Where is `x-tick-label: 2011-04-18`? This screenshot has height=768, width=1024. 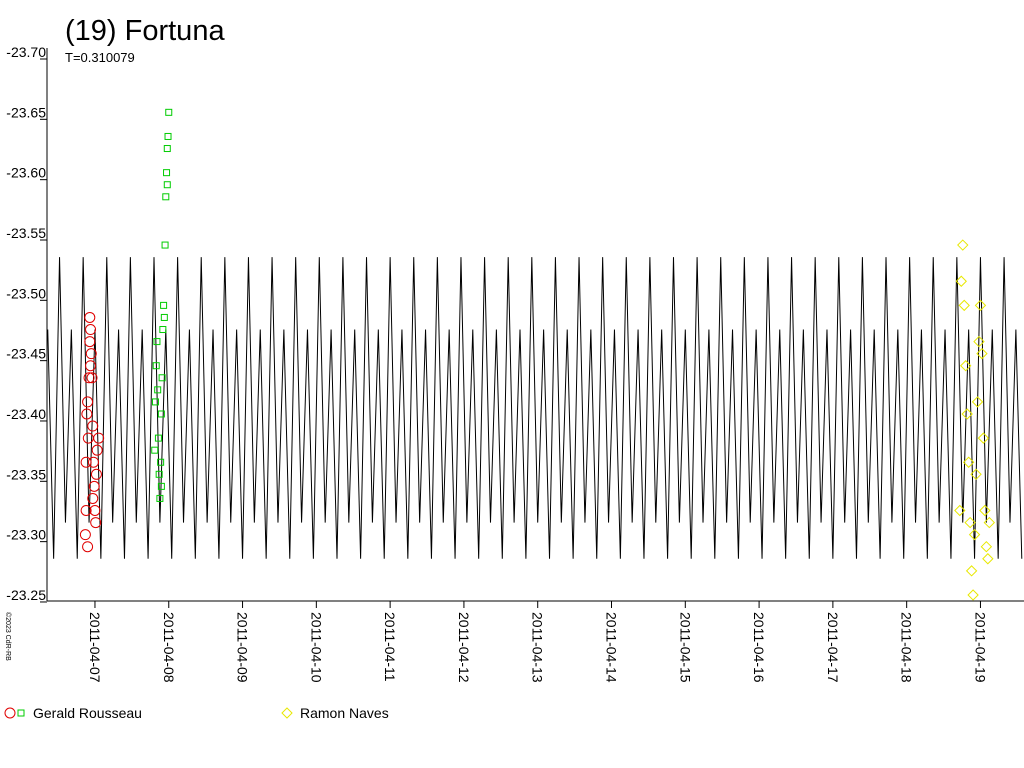 x-tick-label: 2011-04-18 is located at coordinates (907, 647).